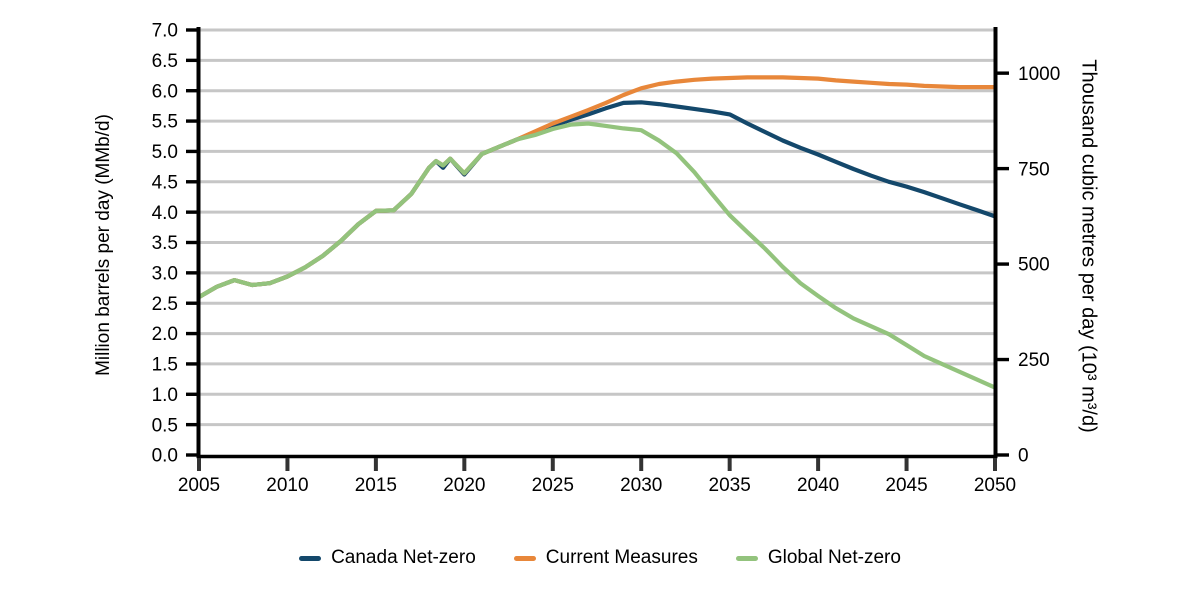 This screenshot has width=1200, height=600. What do you see at coordinates (1034, 265) in the screenshot?
I see `right-axis-tick-label: 500` at bounding box center [1034, 265].